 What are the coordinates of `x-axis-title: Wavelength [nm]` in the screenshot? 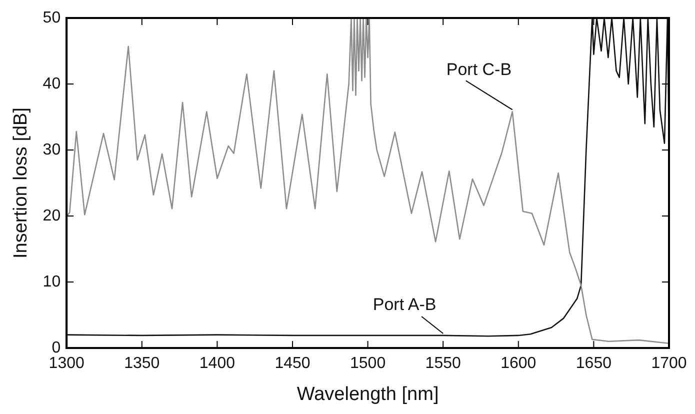 It's located at (367, 394).